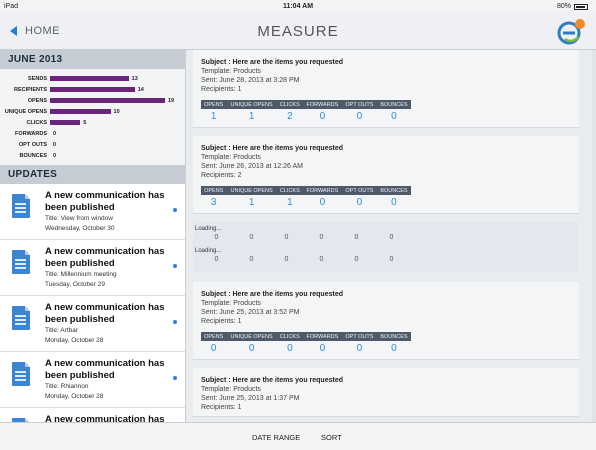 The image size is (596, 450). What do you see at coordinates (214, 336) in the screenshot?
I see `metric-column-header: OPENS` at bounding box center [214, 336].